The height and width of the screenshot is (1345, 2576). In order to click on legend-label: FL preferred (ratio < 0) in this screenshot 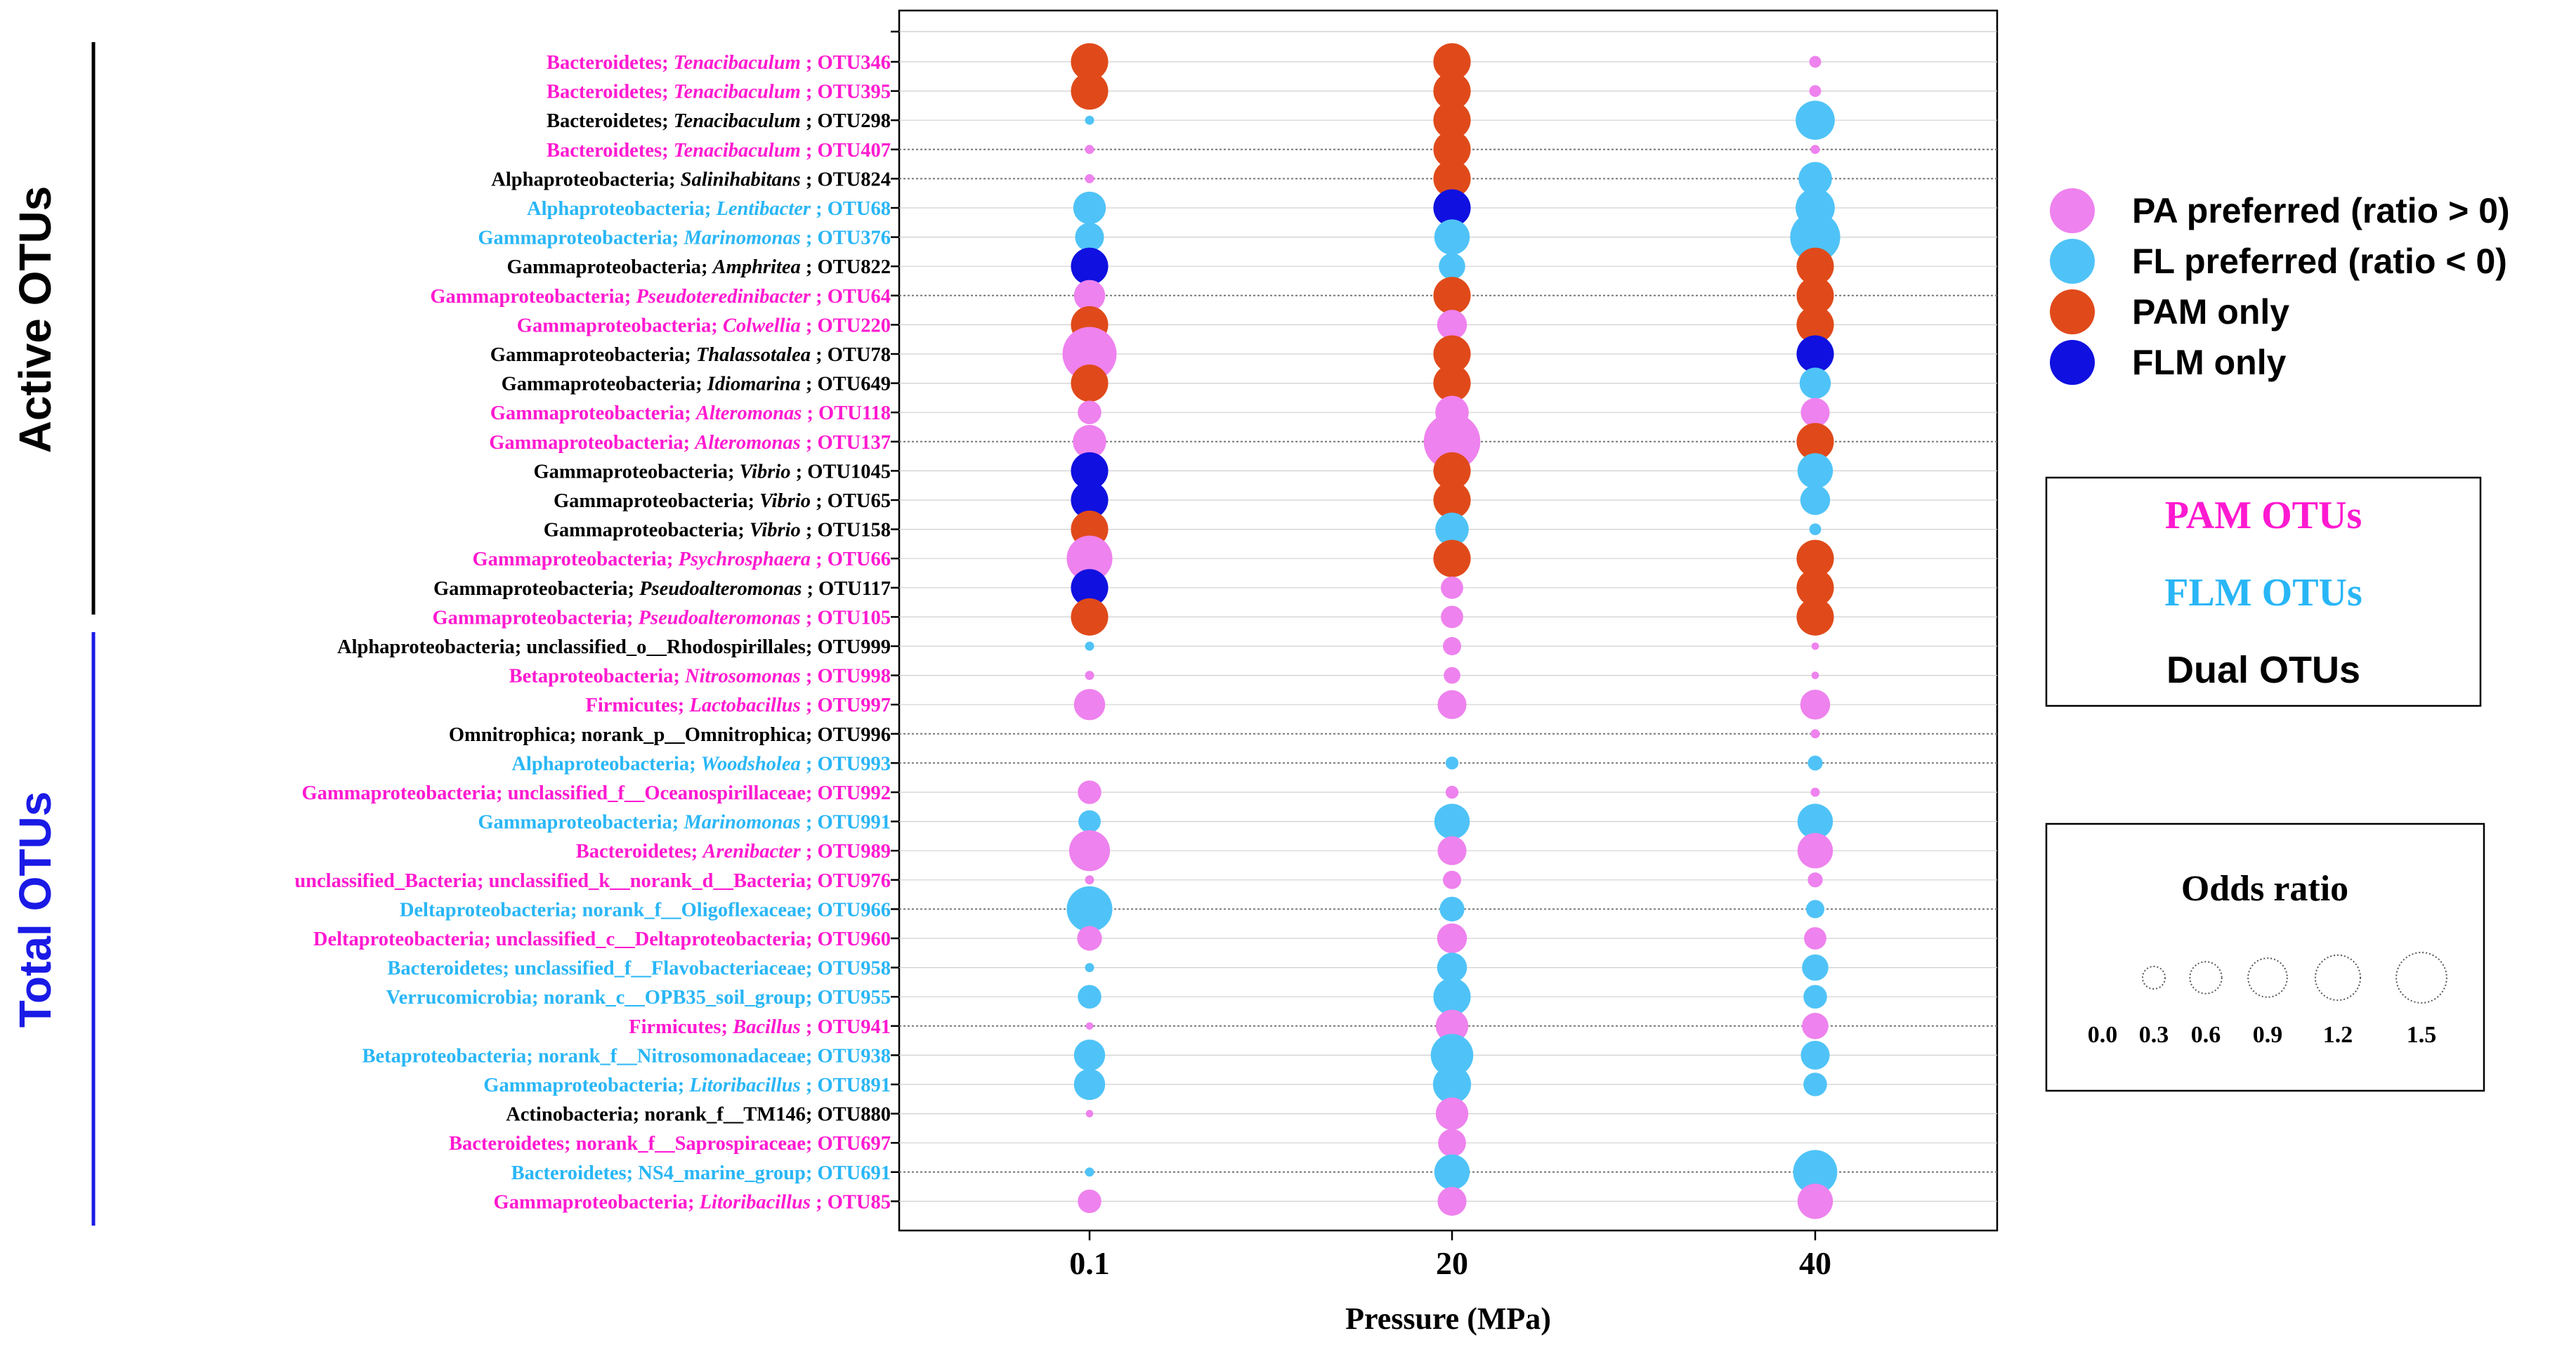, I will do `click(2320, 261)`.